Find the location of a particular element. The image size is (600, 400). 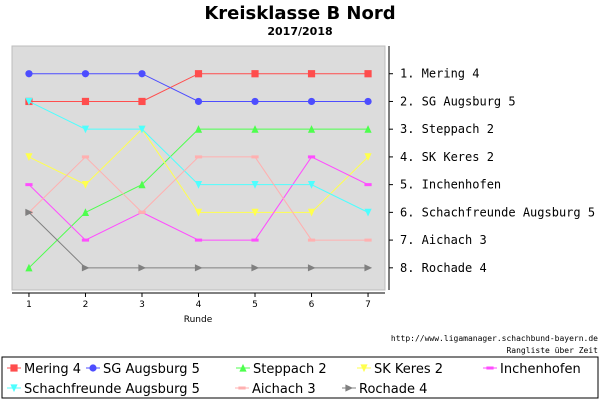

legend-label: SK Keres 2 is located at coordinates (408, 369).